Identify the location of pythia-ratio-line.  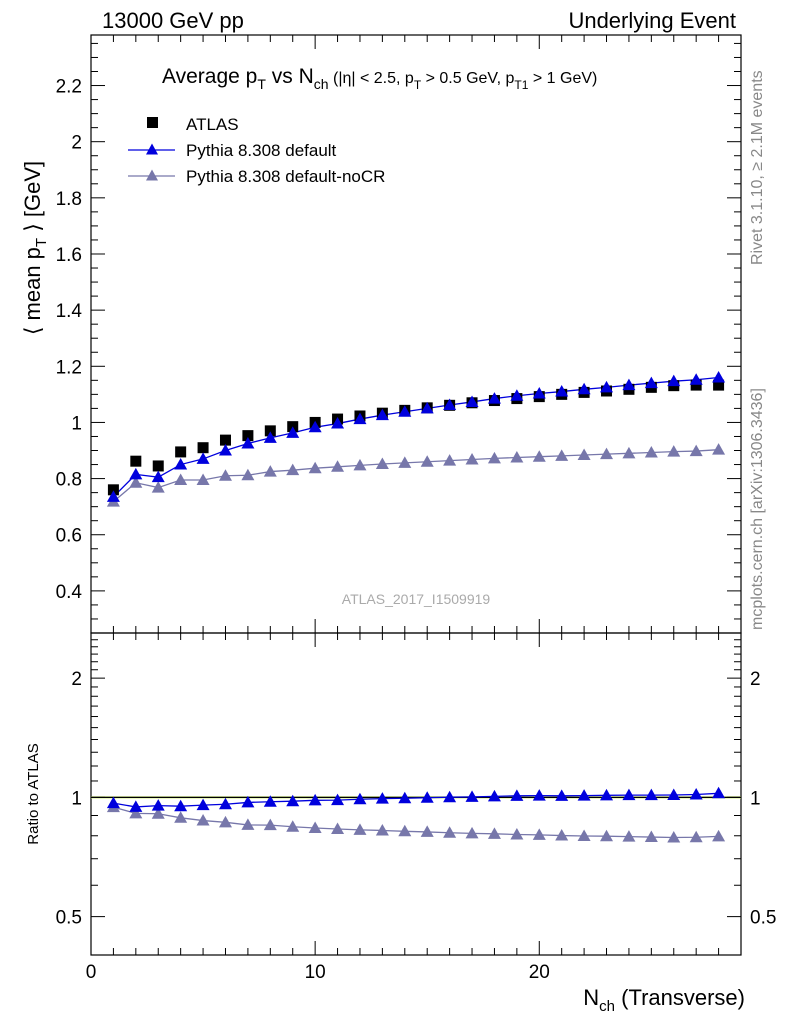
(416, 800).